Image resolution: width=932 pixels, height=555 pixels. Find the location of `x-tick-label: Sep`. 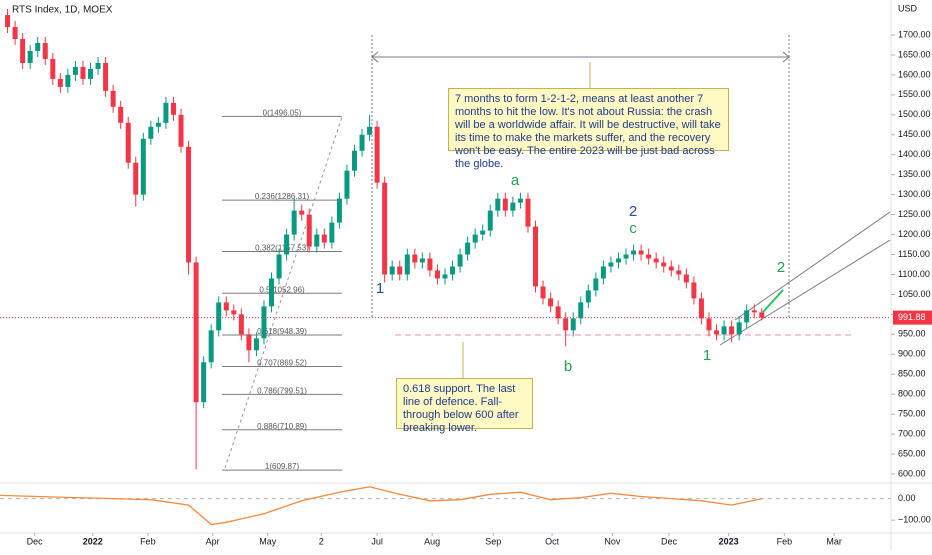

x-tick-label: Sep is located at coordinates (493, 541).